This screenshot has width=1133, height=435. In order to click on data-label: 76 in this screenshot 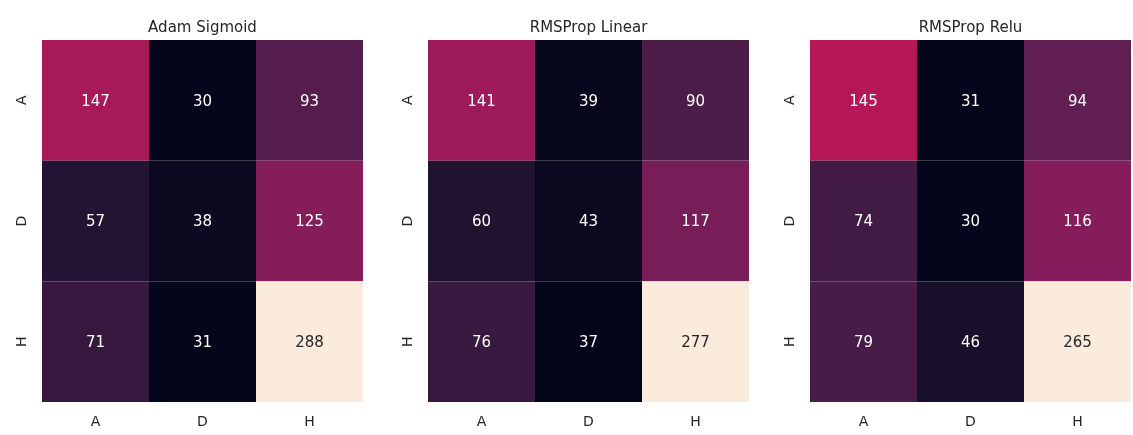, I will do `click(481, 341)`.